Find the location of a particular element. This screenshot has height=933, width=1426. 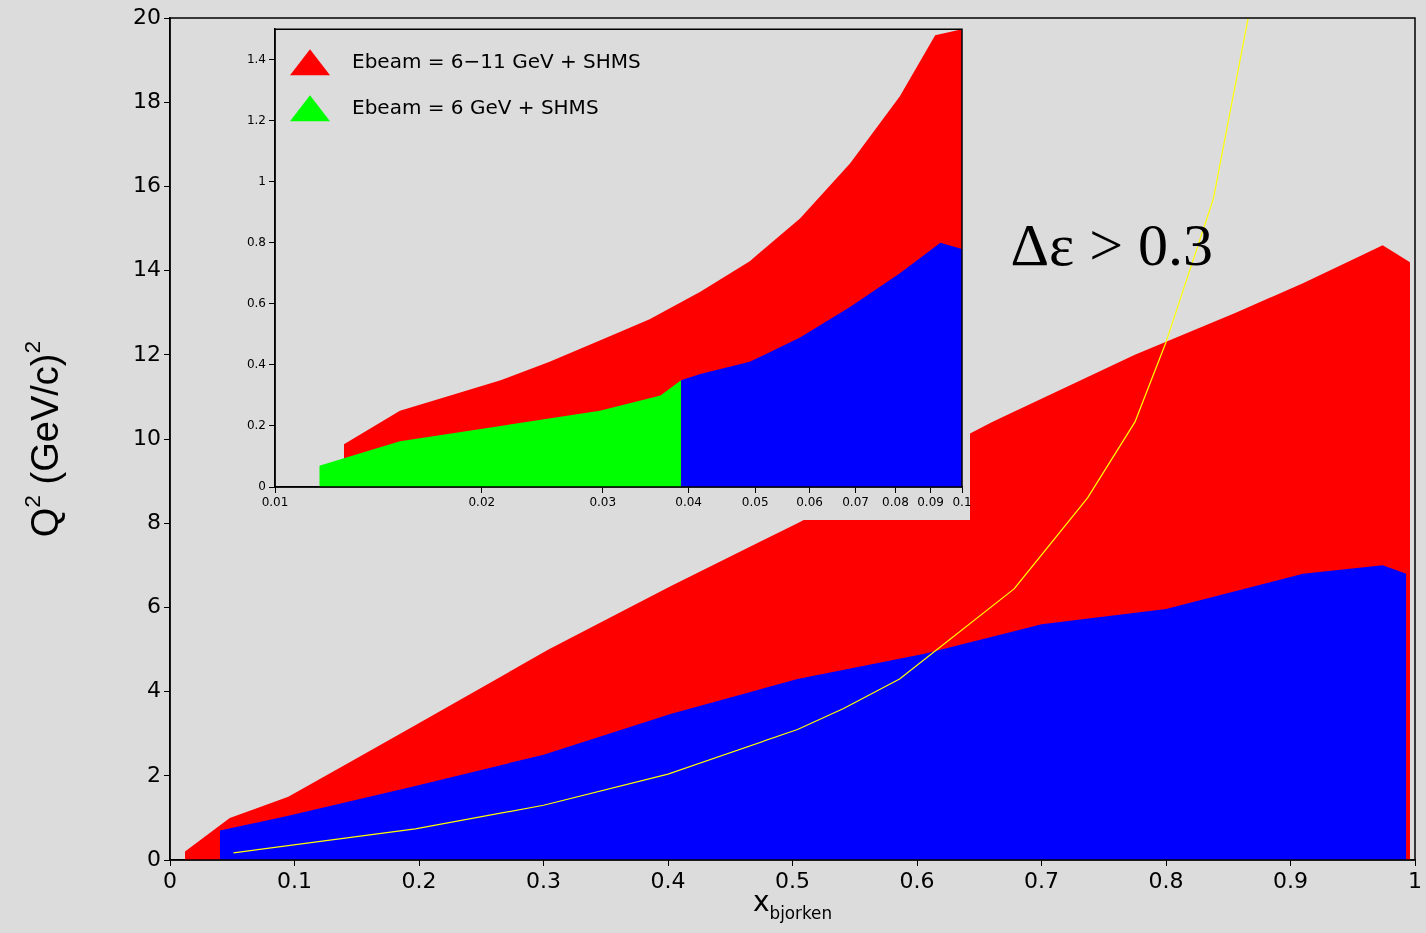

x-tick-label: 0.8 is located at coordinates (1166, 880).